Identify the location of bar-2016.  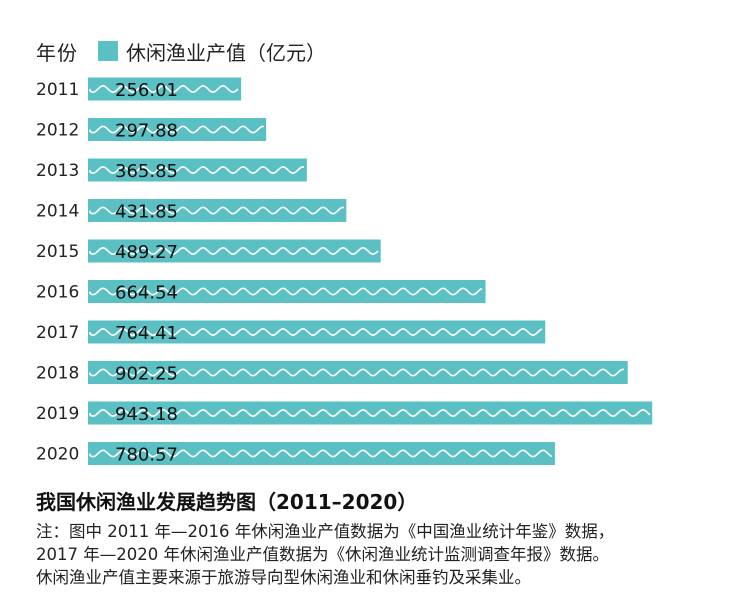
(287, 291).